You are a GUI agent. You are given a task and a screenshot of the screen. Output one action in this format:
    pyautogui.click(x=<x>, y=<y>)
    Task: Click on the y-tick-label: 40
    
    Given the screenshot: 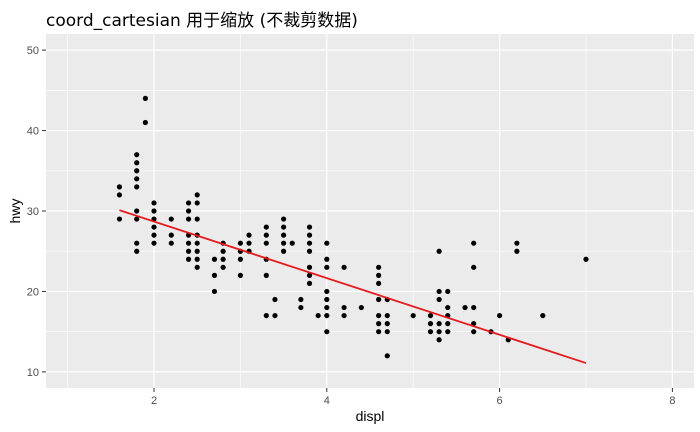 What is the action you would take?
    pyautogui.click(x=33, y=132)
    